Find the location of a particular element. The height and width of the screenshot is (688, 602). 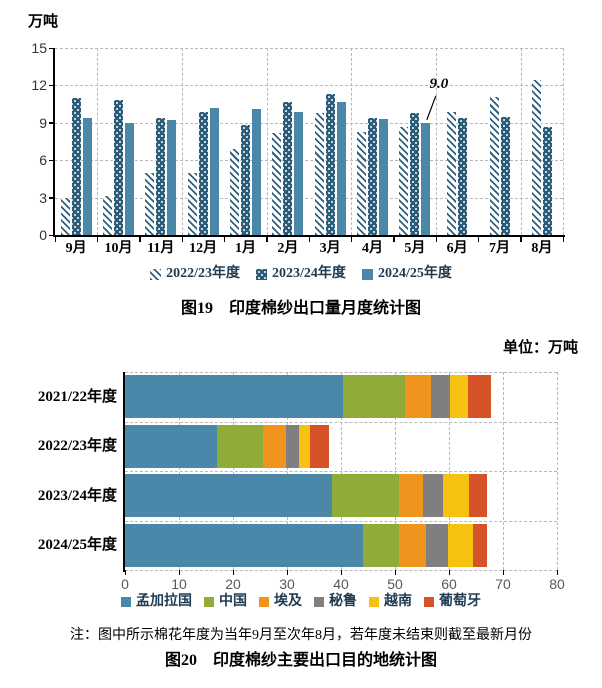

segment-越南-2023/24年度 is located at coordinates (455, 496).